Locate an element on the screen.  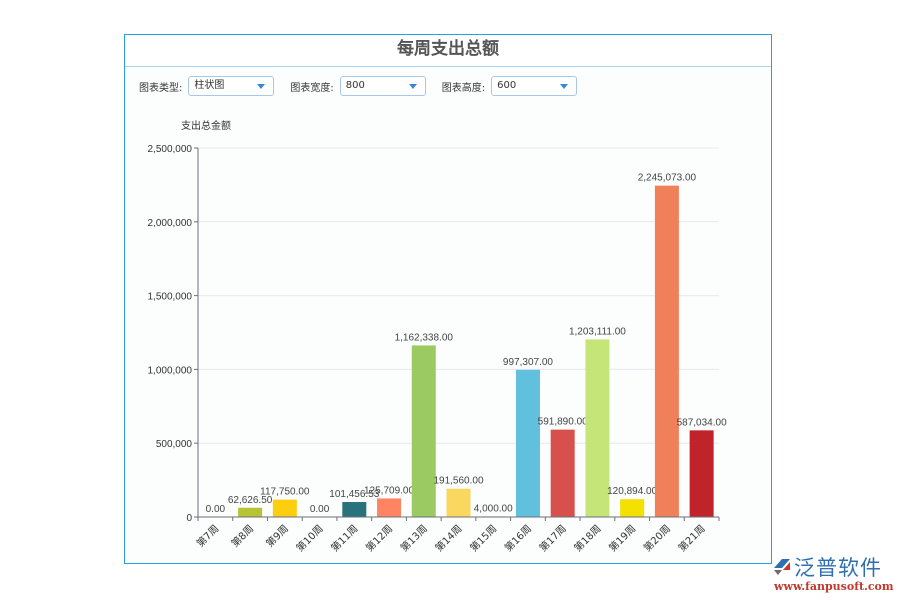
y-axis-label: 支出总金额 is located at coordinates (206, 125).